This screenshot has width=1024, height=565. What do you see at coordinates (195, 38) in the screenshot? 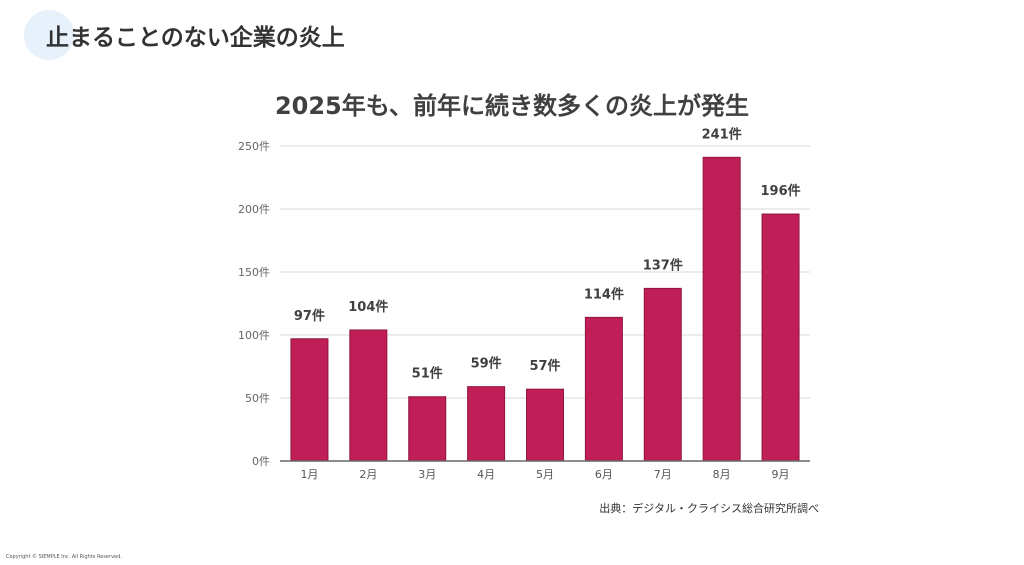
I see `slide-title: 止まることのない企業の炎上` at bounding box center [195, 38].